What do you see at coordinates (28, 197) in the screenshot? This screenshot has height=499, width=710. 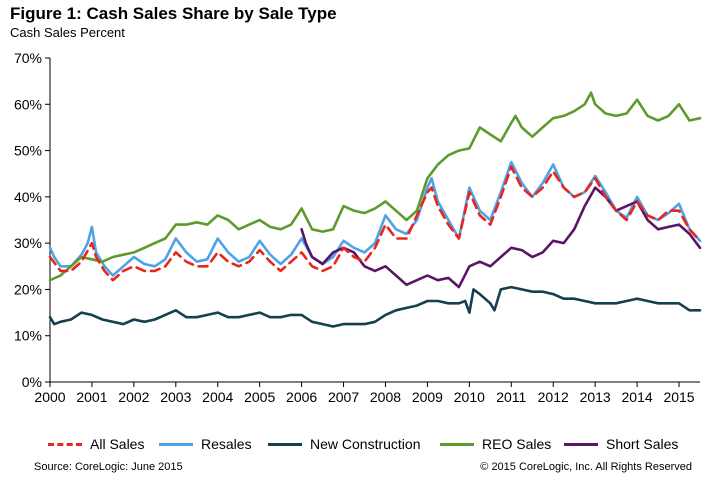 I see `y-tick-label: 40%` at bounding box center [28, 197].